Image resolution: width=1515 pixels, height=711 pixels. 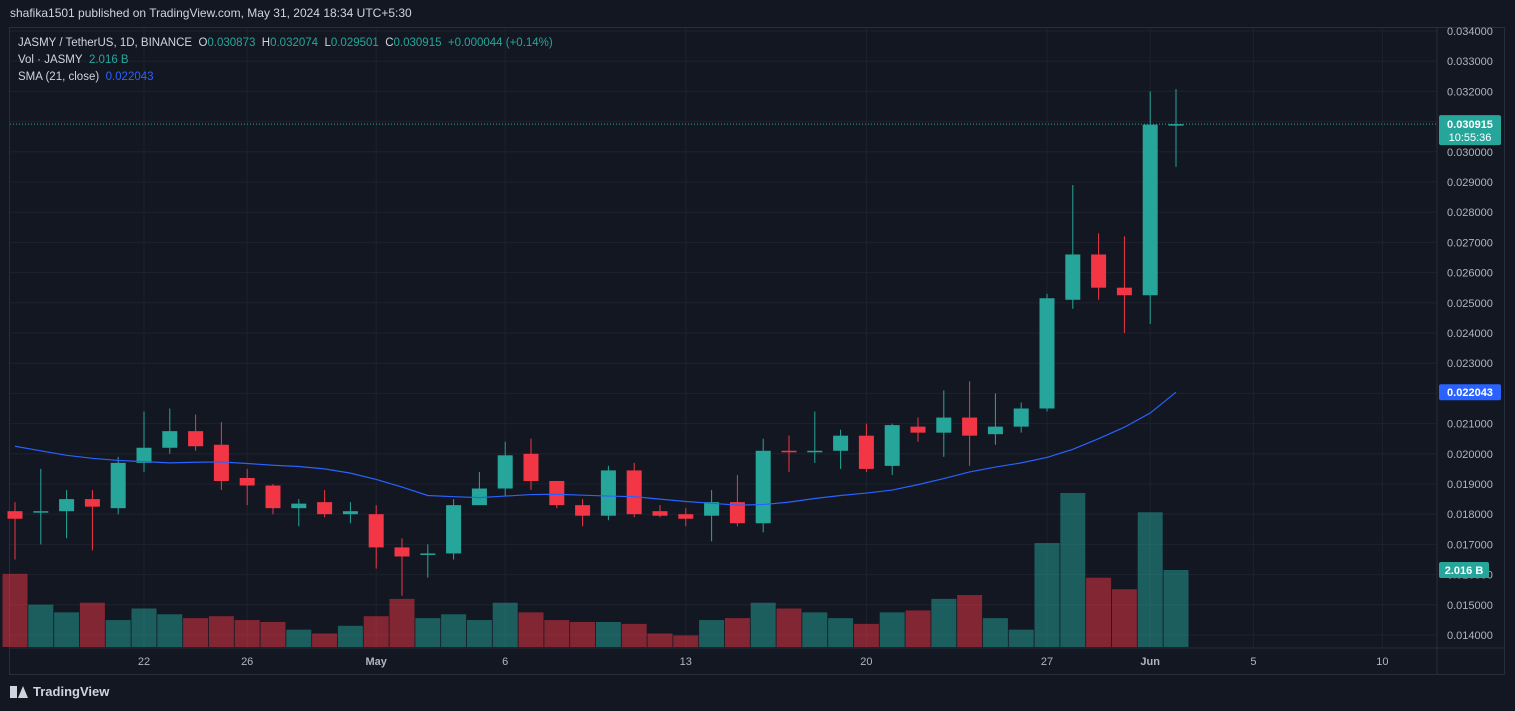 What do you see at coordinates (144, 662) in the screenshot?
I see `time-tick-label: 22` at bounding box center [144, 662].